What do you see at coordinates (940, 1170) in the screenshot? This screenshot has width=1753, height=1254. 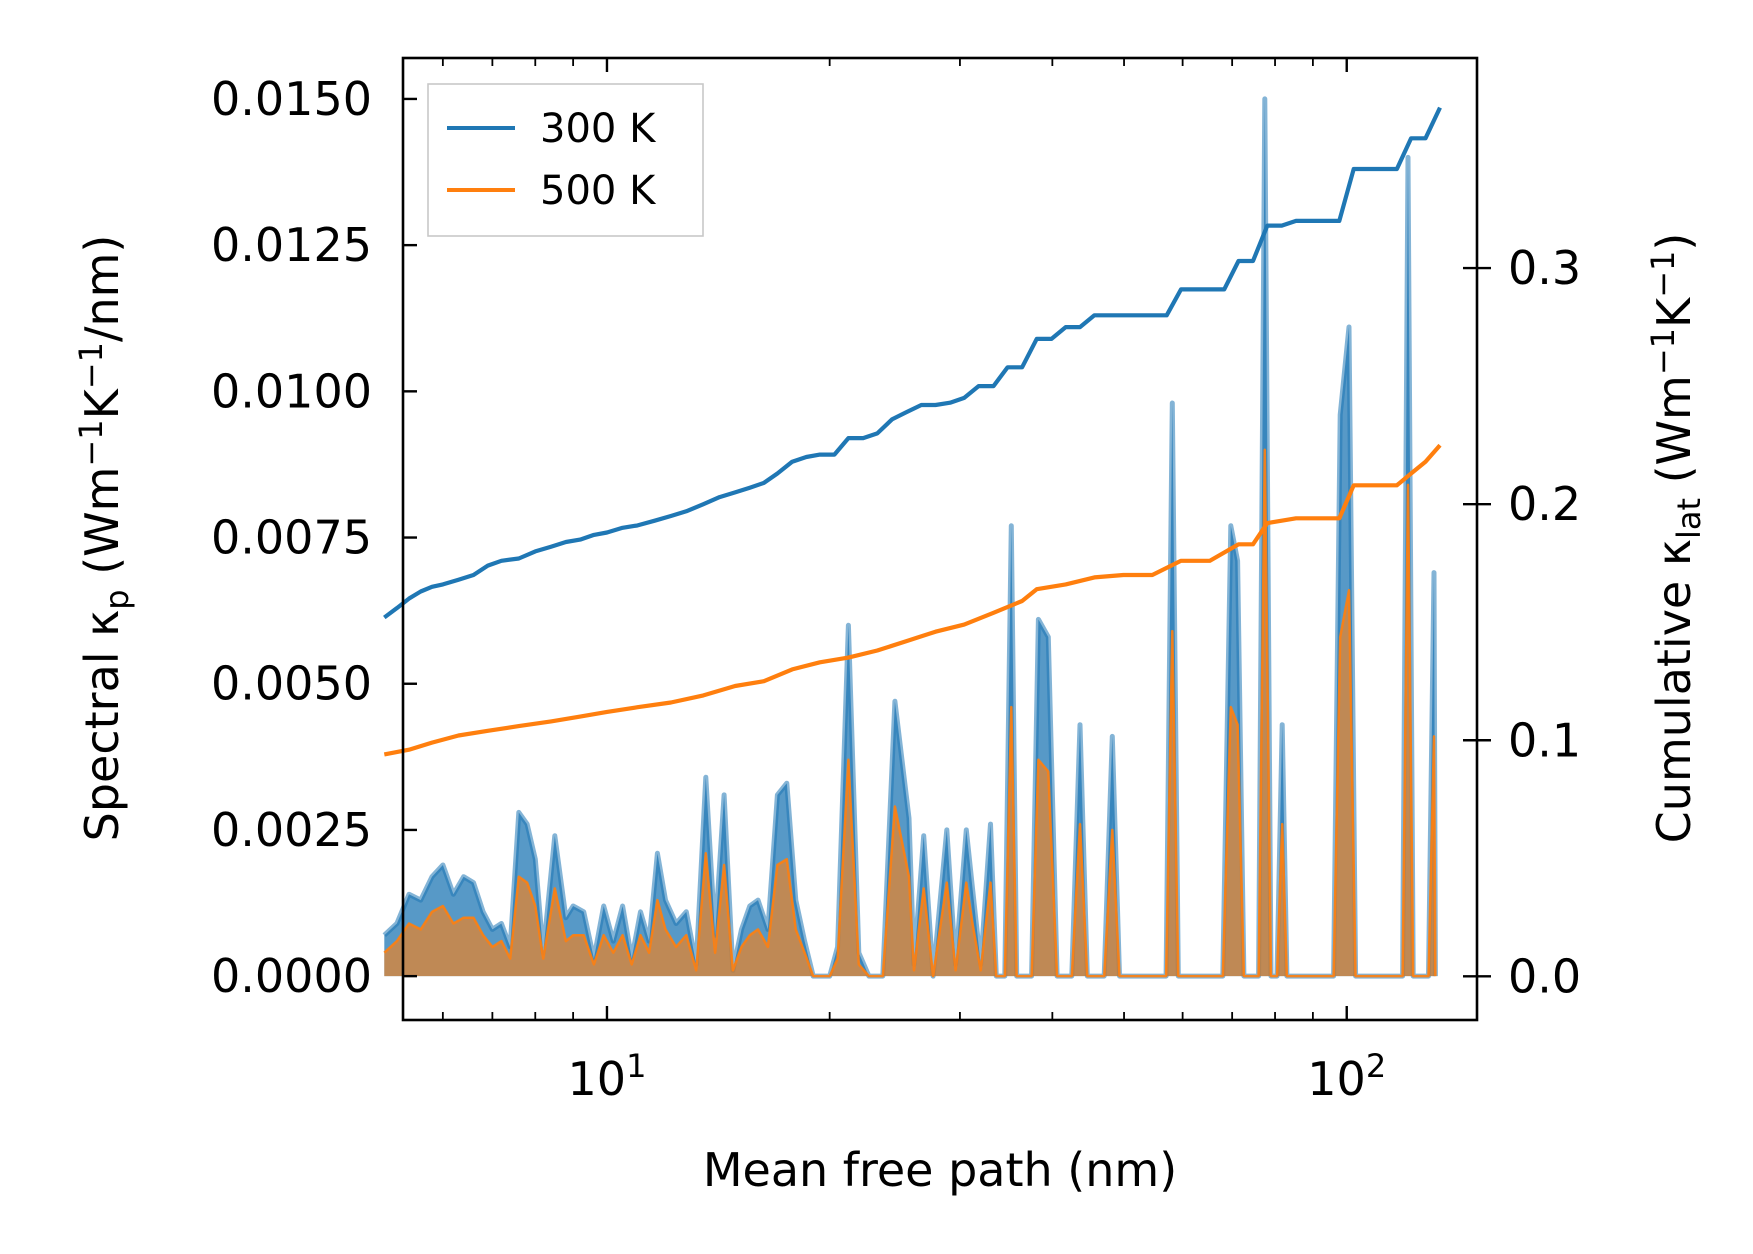 I see `x-axis-title: Mean free path (nm)` at bounding box center [940, 1170].